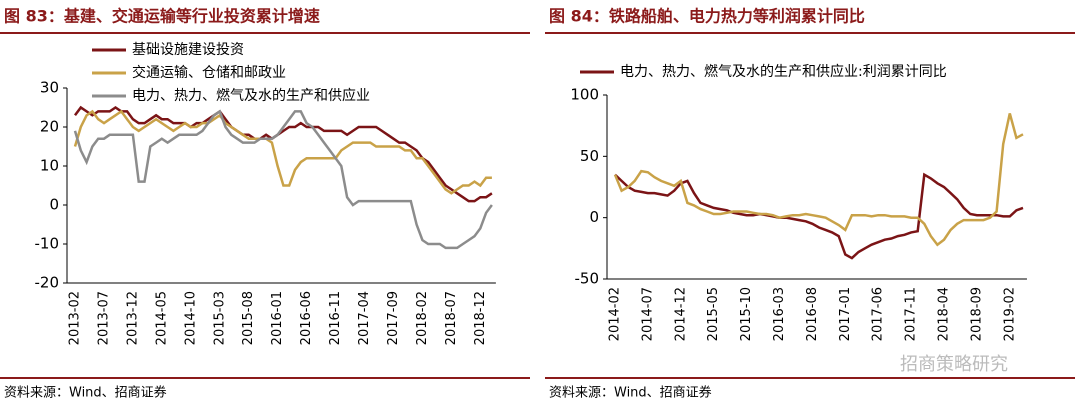 This screenshot has width=1080, height=413. What do you see at coordinates (132, 318) in the screenshot?
I see `x-tick-label: 2013-12` at bounding box center [132, 318].